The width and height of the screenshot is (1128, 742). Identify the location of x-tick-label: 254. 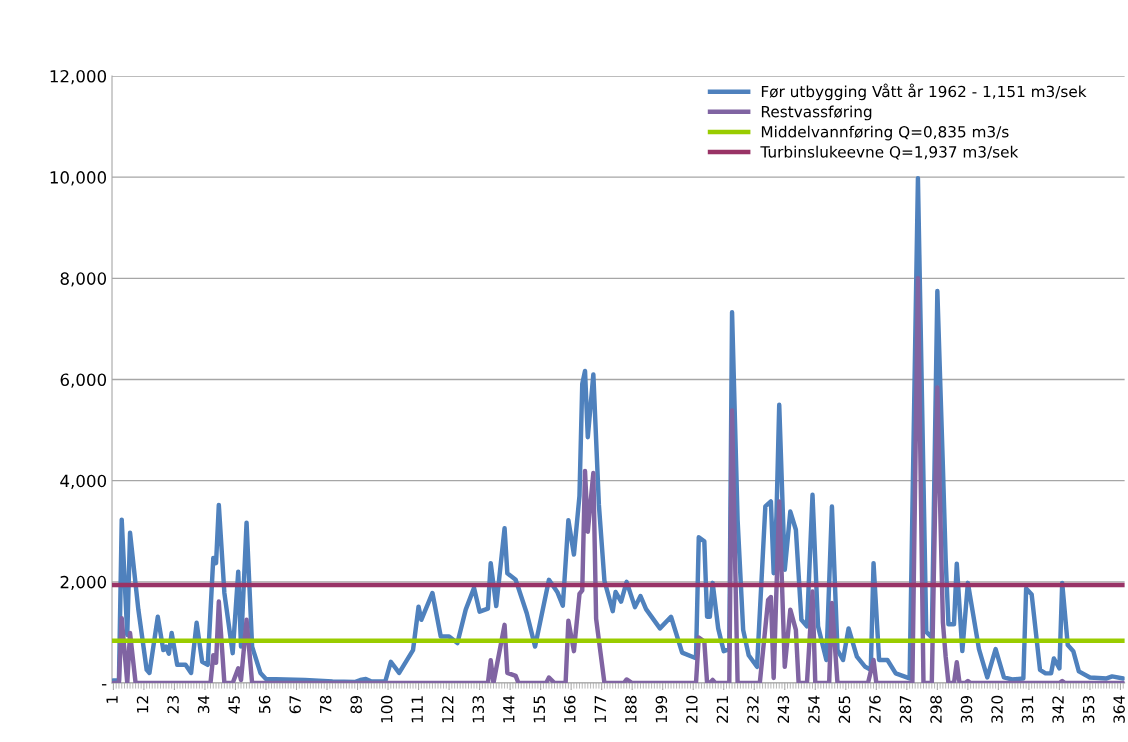
(814, 709).